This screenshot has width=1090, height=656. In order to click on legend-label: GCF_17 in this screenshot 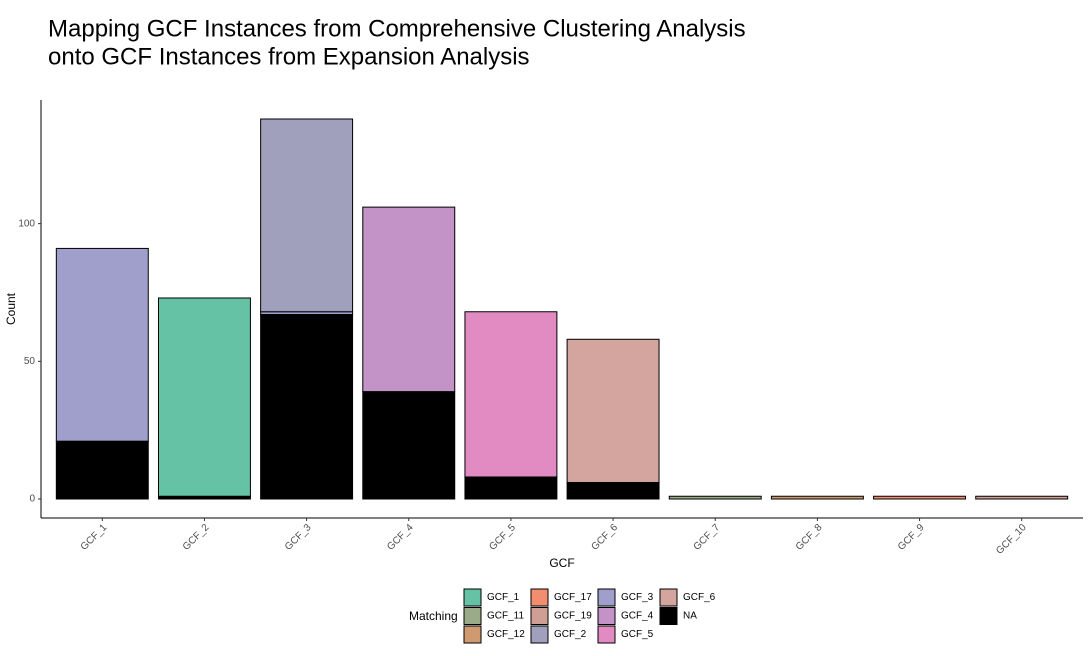, I will do `click(573, 597)`.